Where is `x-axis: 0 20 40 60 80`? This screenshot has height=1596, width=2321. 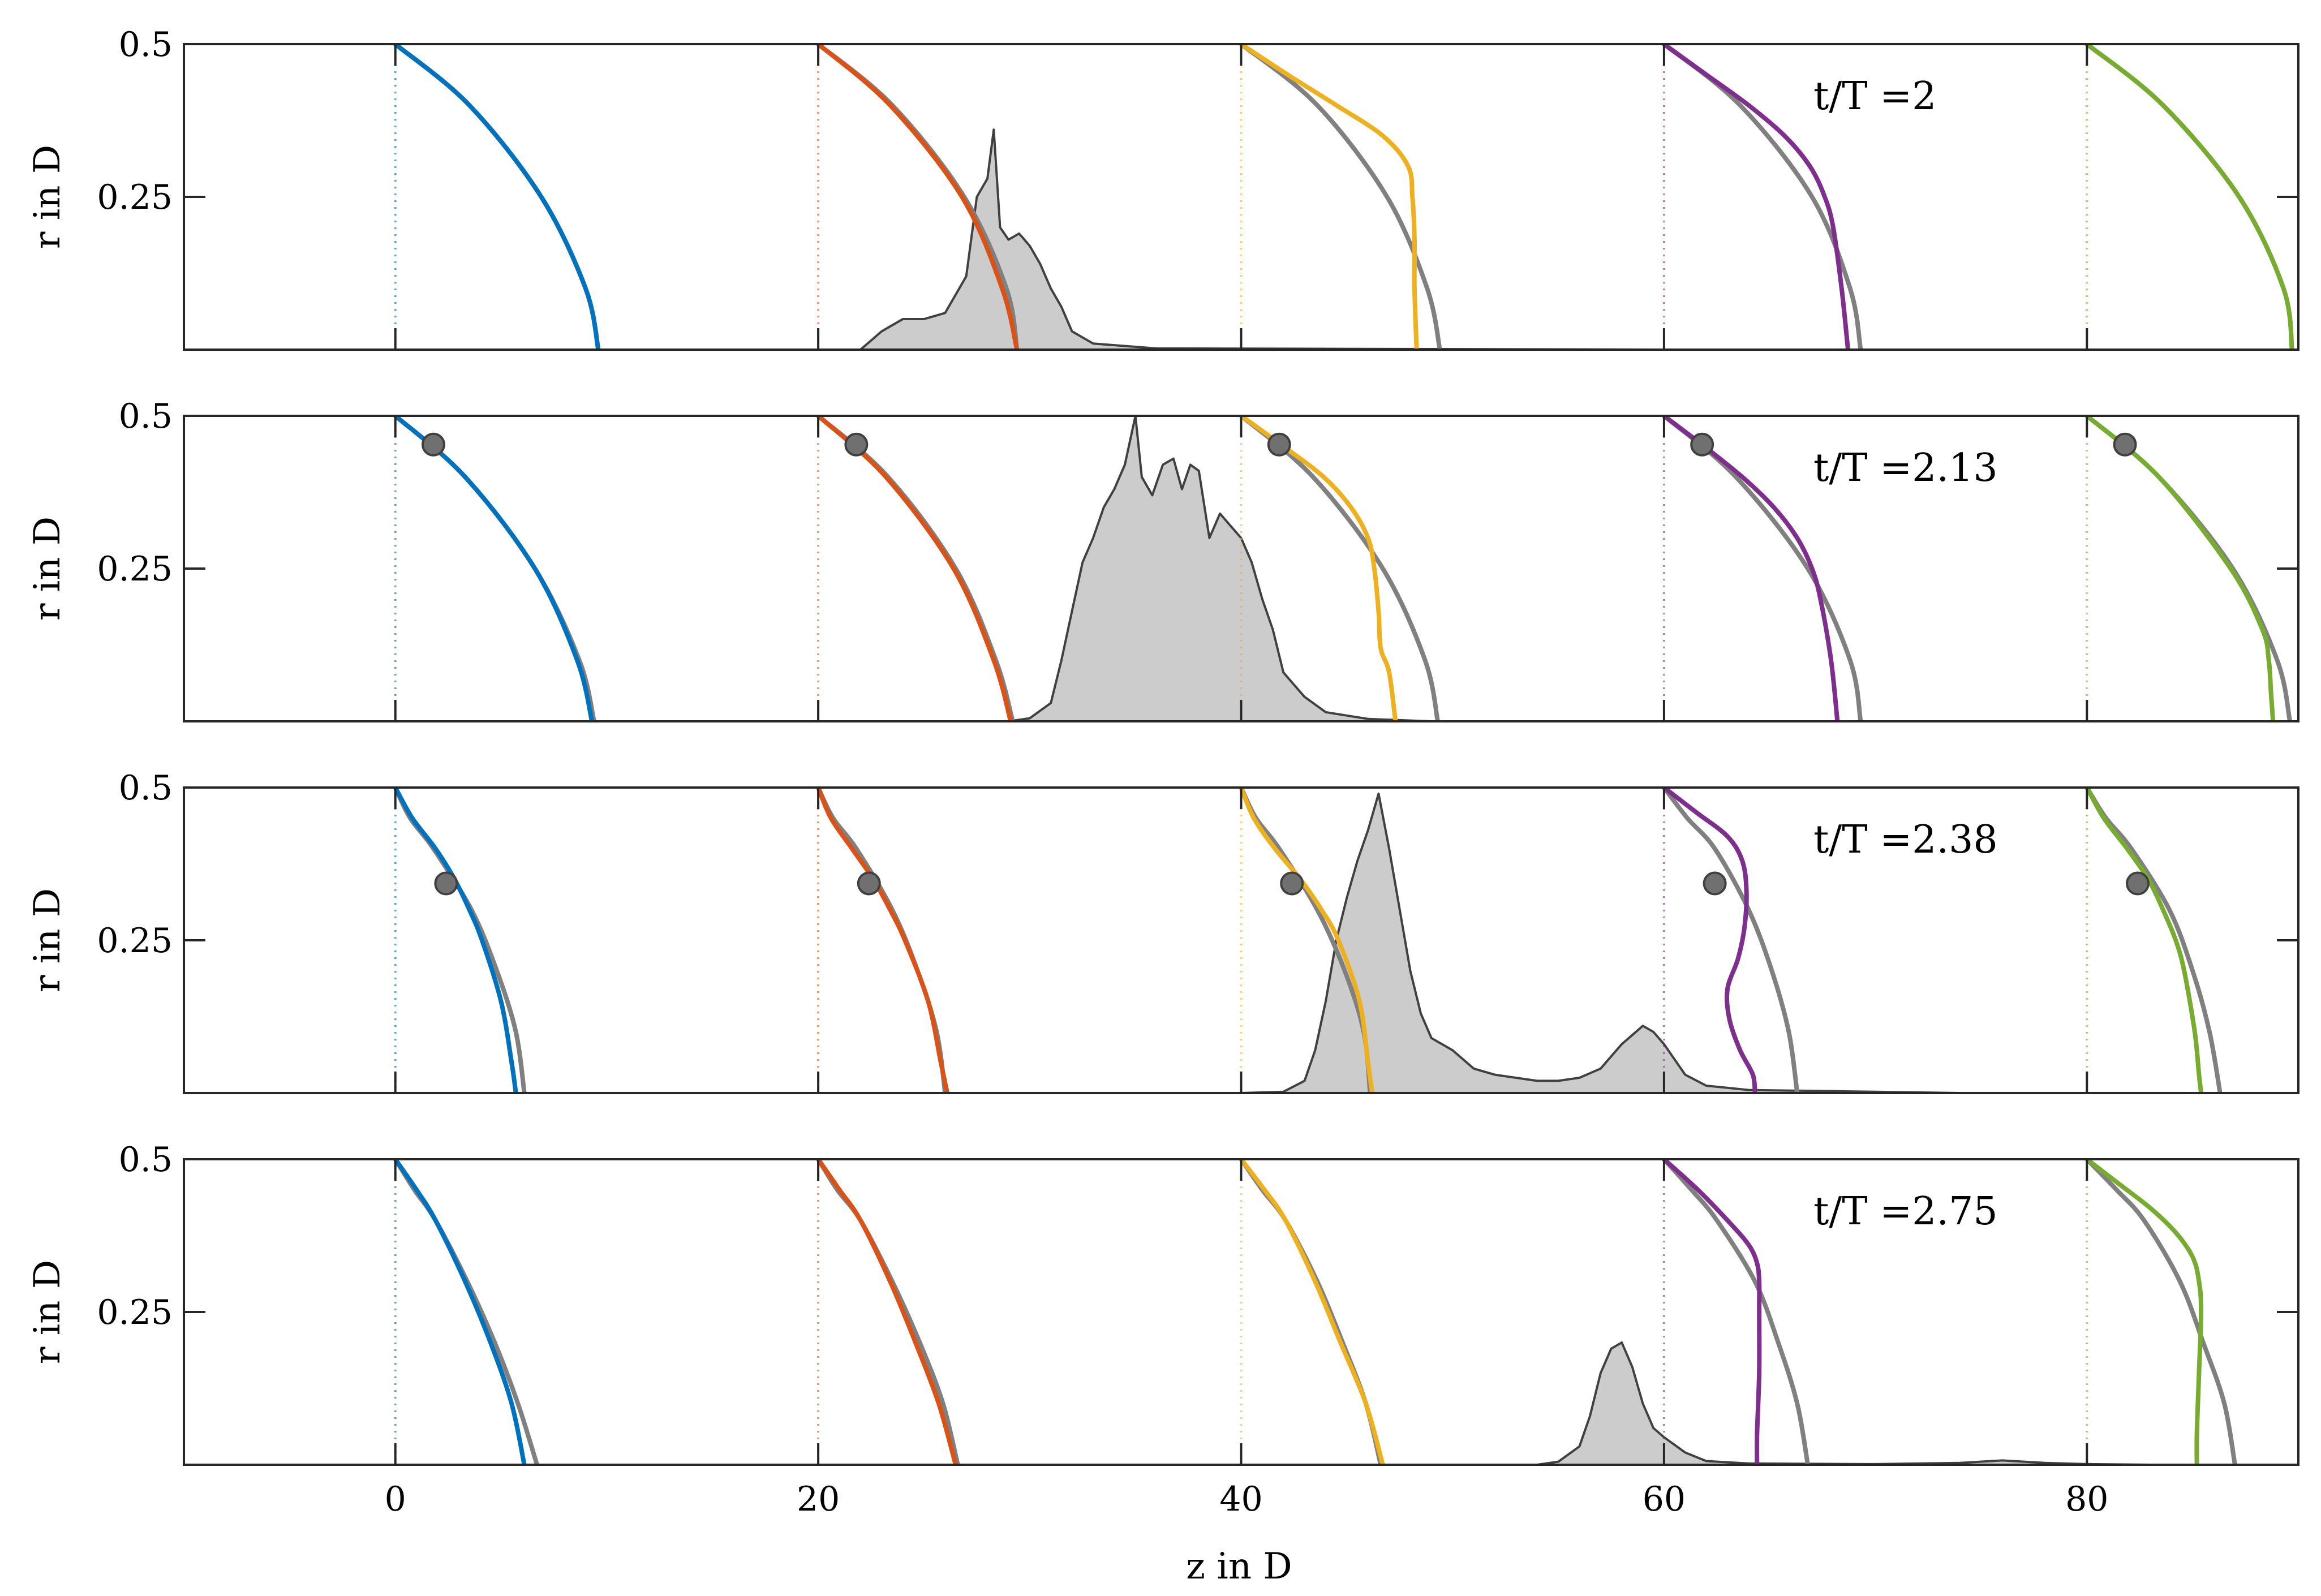 x-axis: 0 20 40 60 80 is located at coordinates (1247, 1499).